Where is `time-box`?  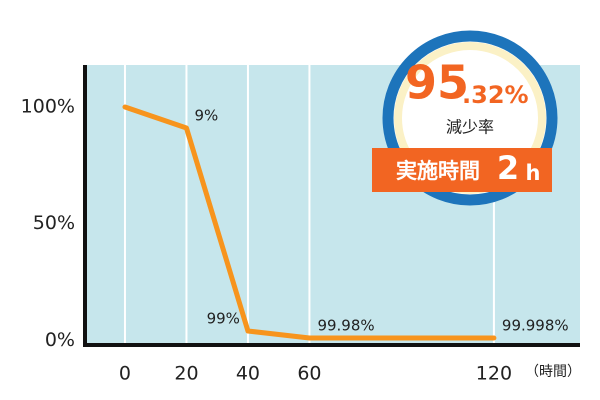
time-box is located at coordinates (462, 170).